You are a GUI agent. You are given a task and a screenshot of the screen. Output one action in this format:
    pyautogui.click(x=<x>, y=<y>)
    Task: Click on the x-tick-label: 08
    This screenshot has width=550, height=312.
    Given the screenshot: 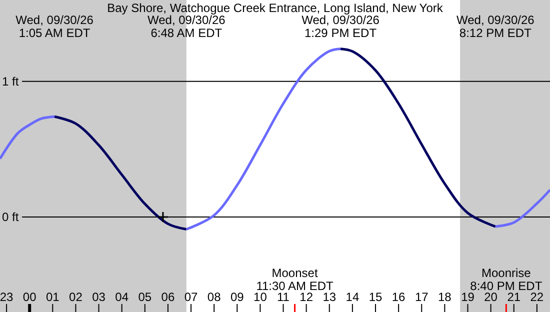 What is the action you would take?
    pyautogui.click(x=214, y=297)
    